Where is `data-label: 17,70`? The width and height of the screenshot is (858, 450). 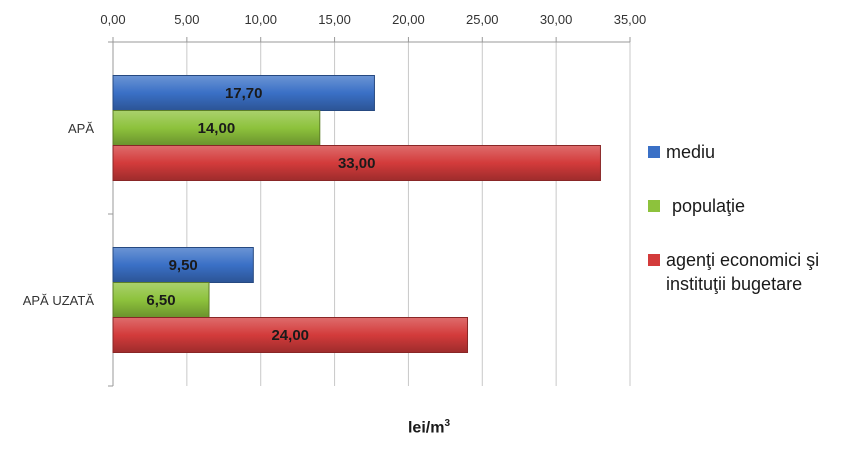
data-label: 17,70 is located at coordinates (244, 93).